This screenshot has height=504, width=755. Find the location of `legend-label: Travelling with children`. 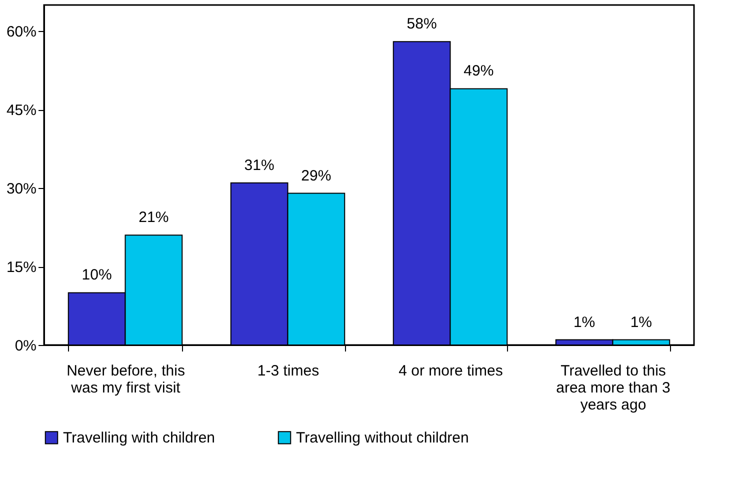

legend-label: Travelling with children is located at coordinates (139, 438).